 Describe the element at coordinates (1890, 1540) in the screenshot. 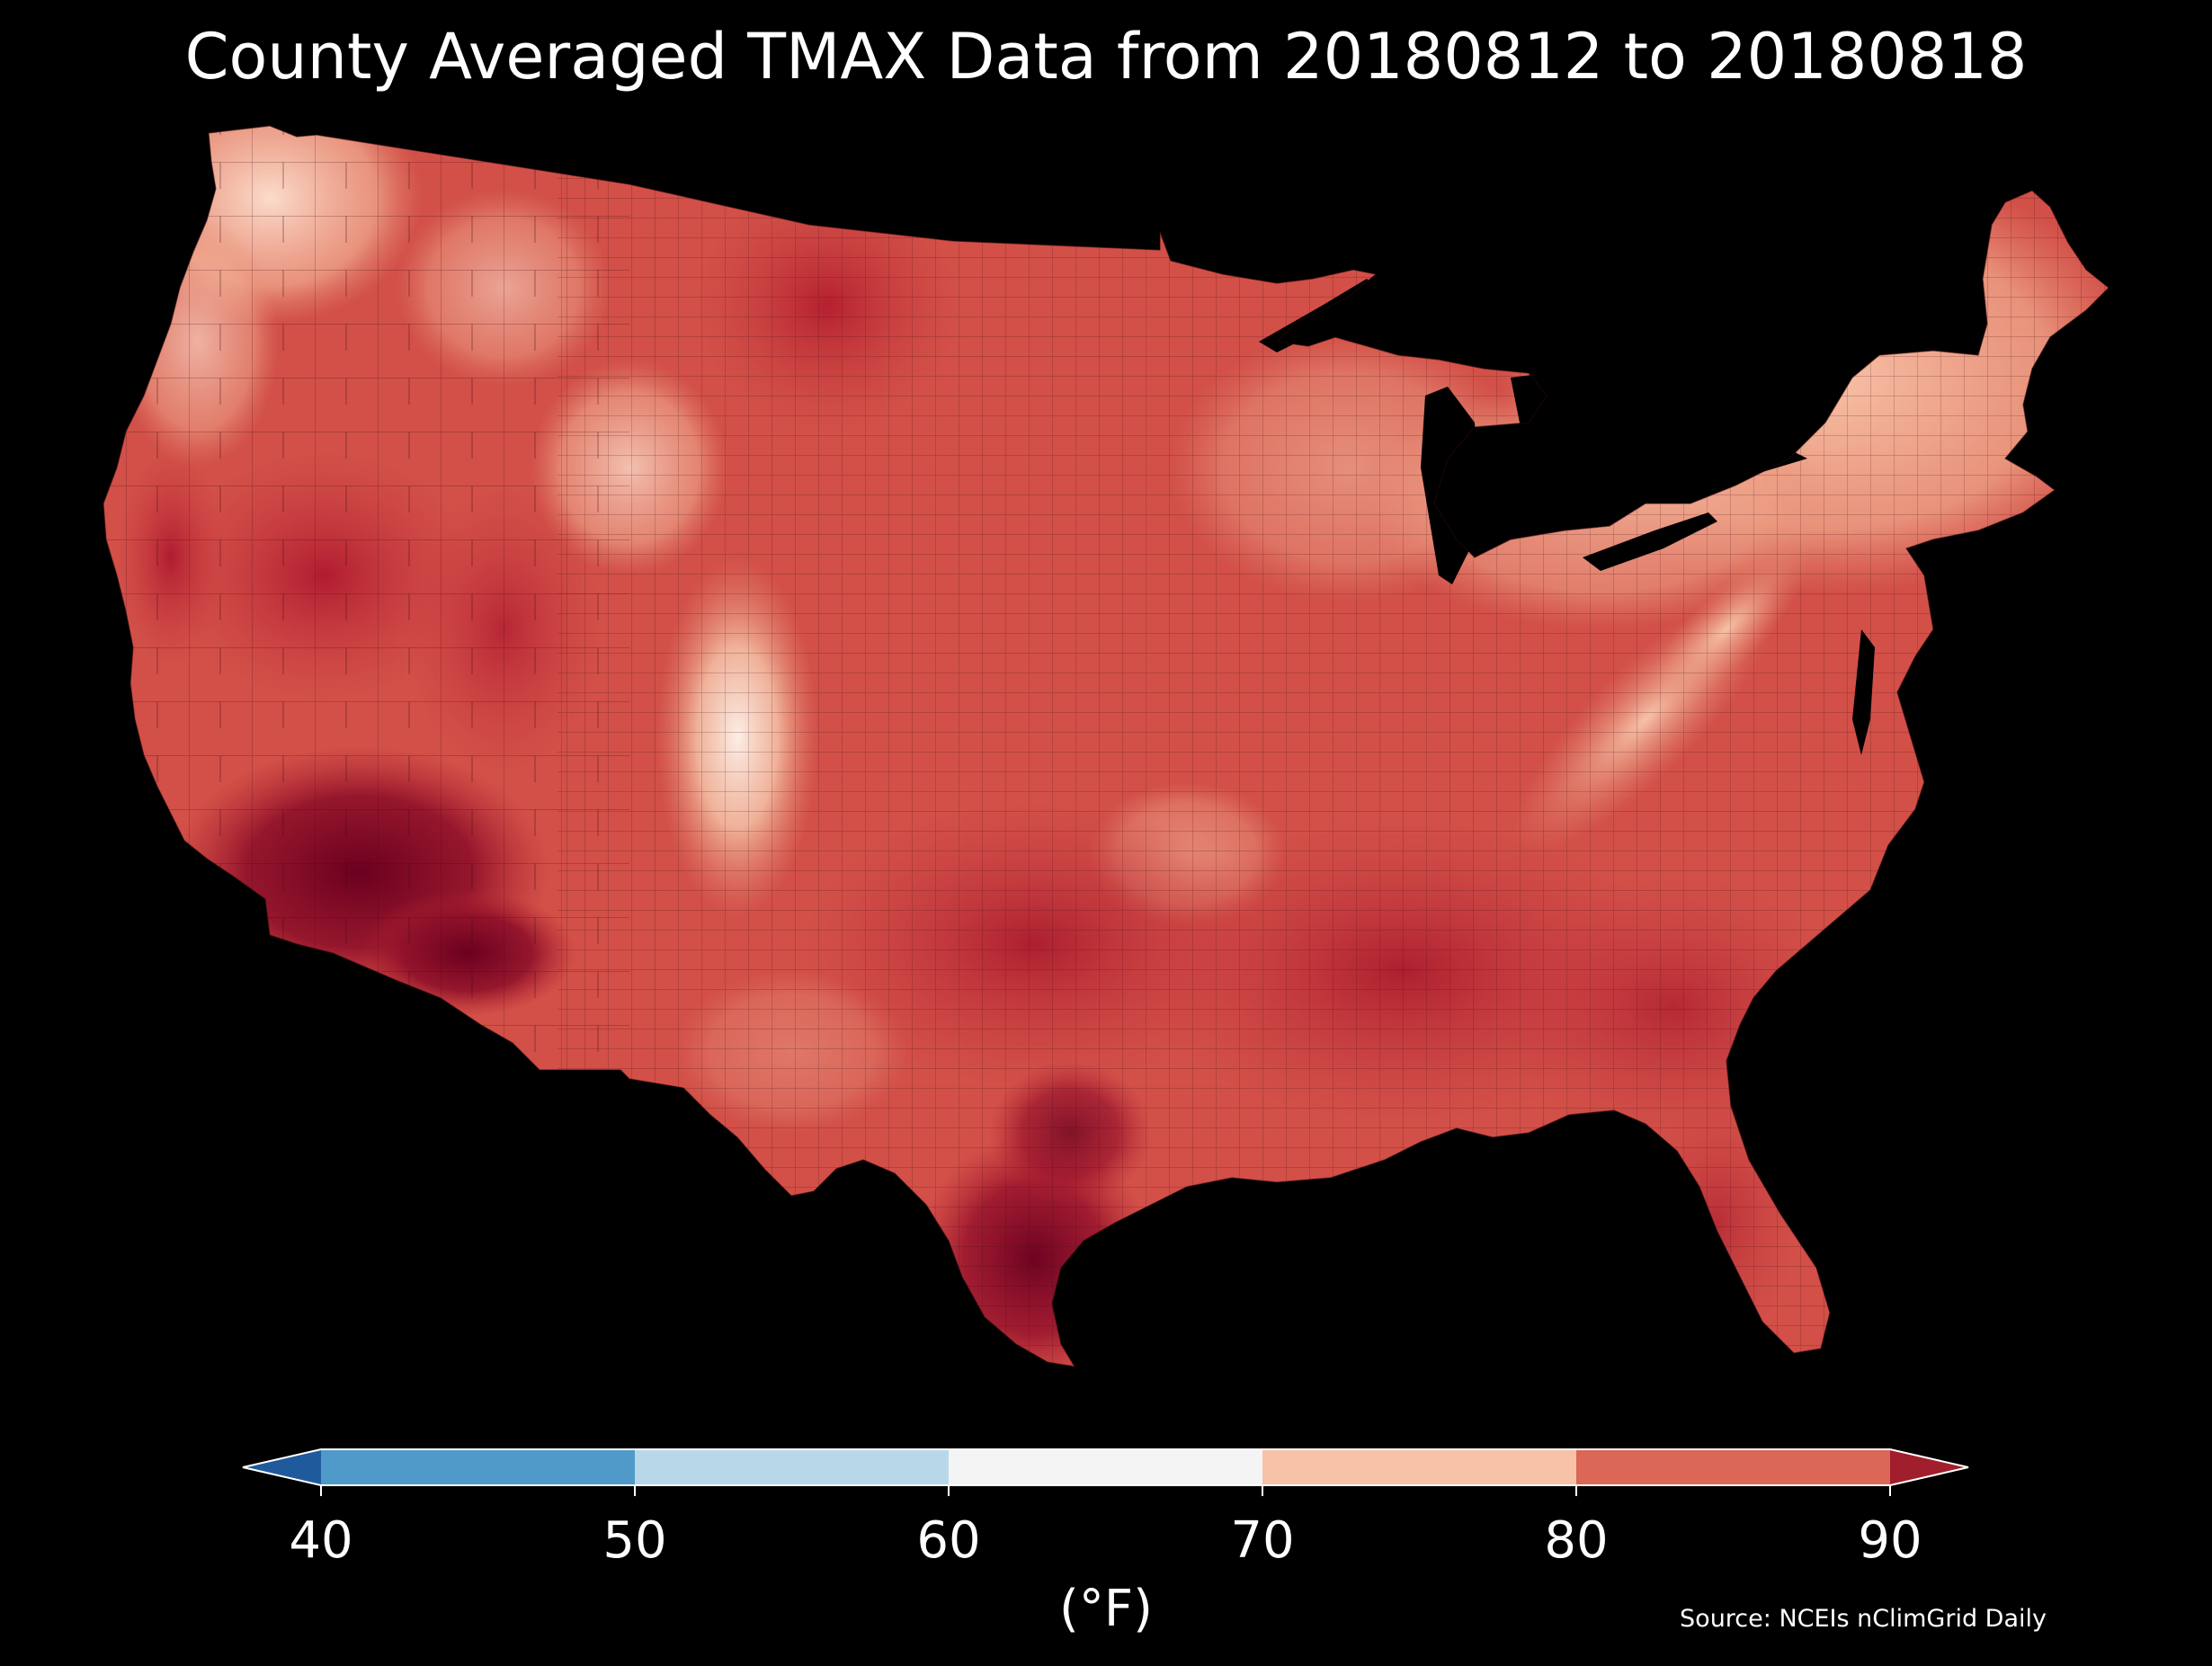

I see `colorbar-tick-label: 90` at that location.